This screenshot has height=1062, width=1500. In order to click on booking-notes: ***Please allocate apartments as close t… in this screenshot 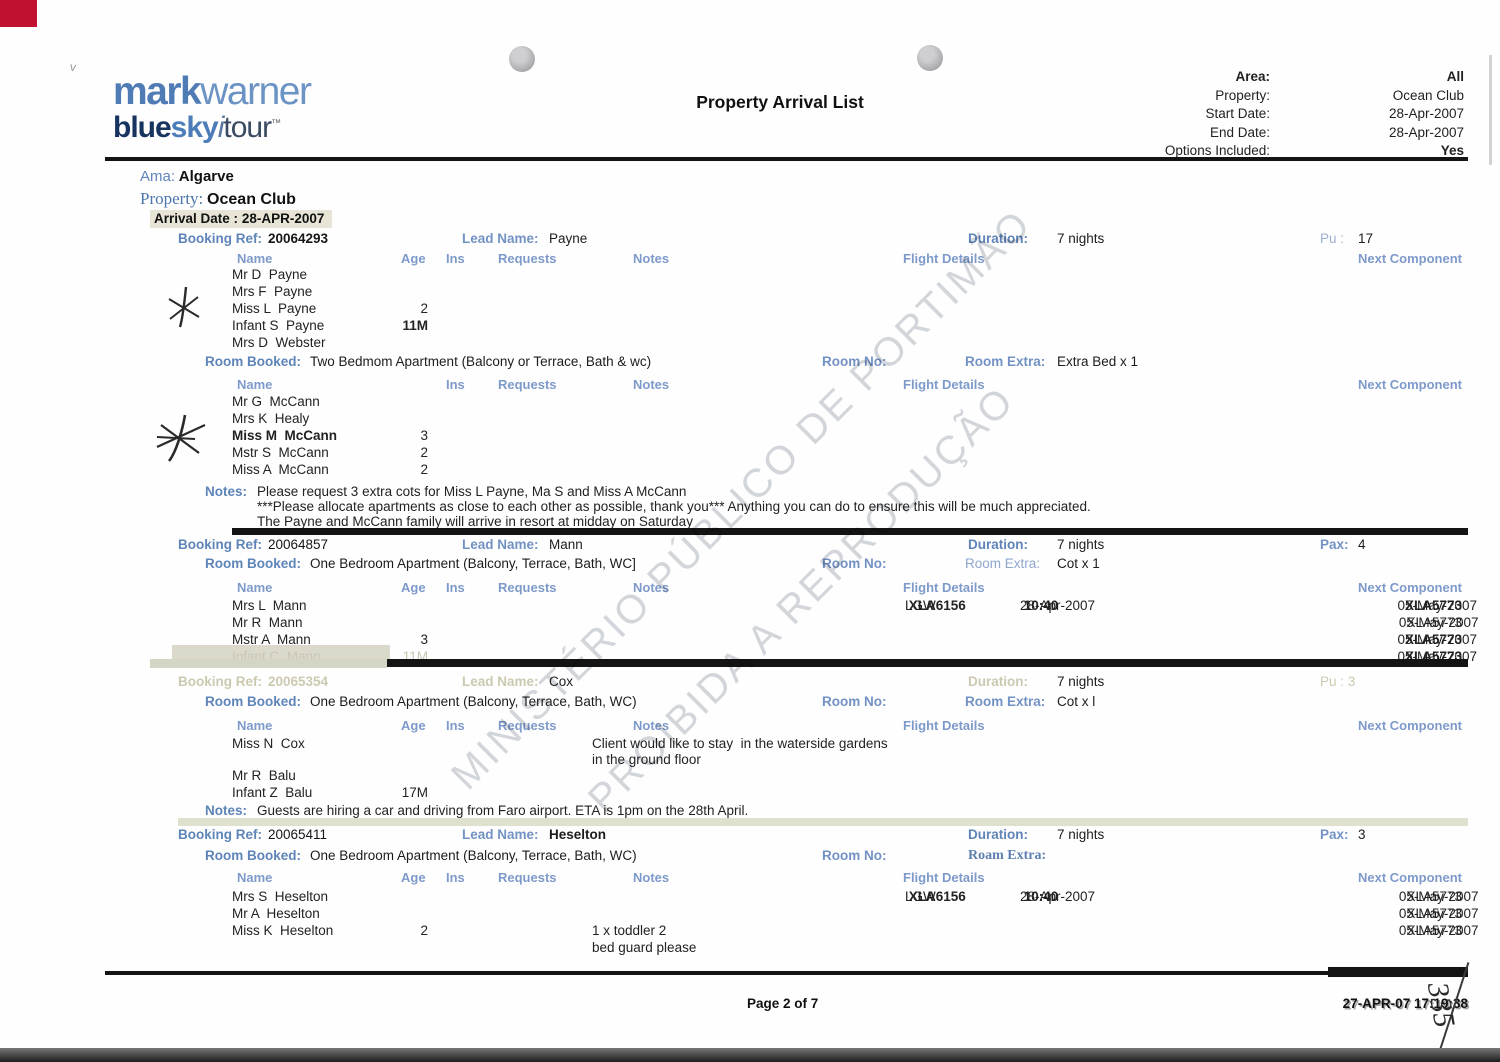, I will do `click(750, 507)`.